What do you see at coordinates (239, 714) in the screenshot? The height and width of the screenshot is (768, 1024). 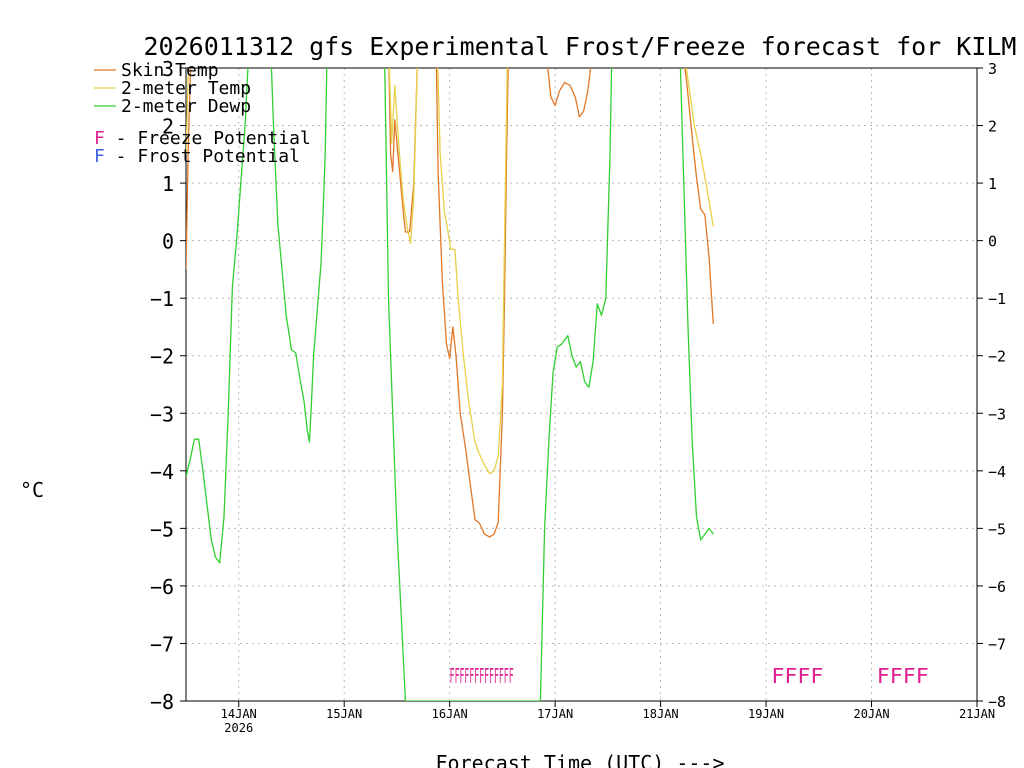 I see `x-tick-label: 14JAN` at bounding box center [239, 714].